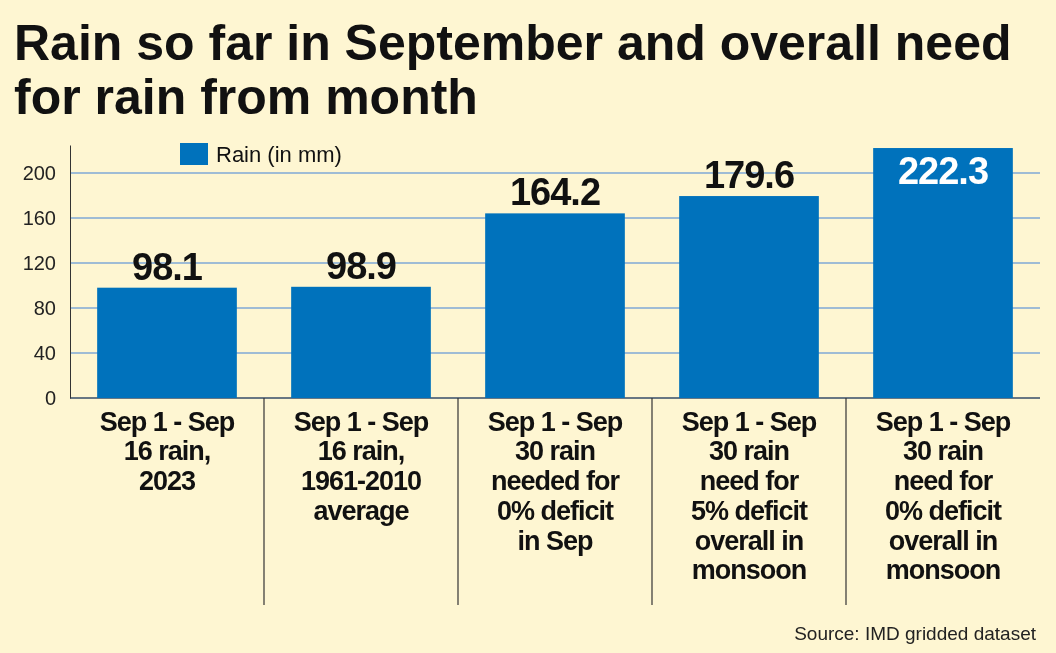 This screenshot has width=1056, height=653. What do you see at coordinates (749, 175) in the screenshot?
I see `data-label: 179.6` at bounding box center [749, 175].